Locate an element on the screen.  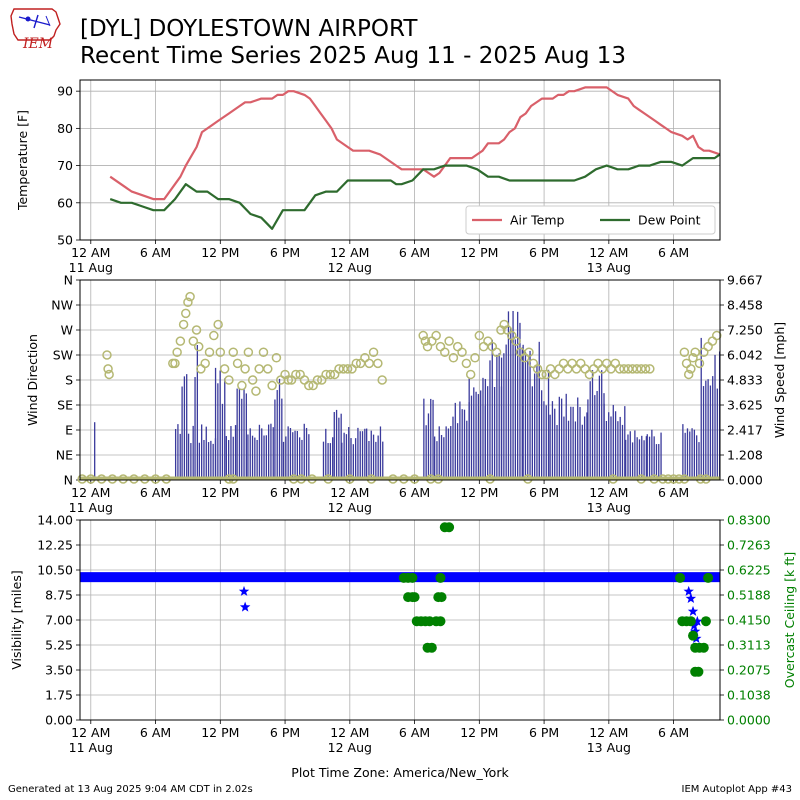
y-tick-label-direction: N is located at coordinates (68, 280).